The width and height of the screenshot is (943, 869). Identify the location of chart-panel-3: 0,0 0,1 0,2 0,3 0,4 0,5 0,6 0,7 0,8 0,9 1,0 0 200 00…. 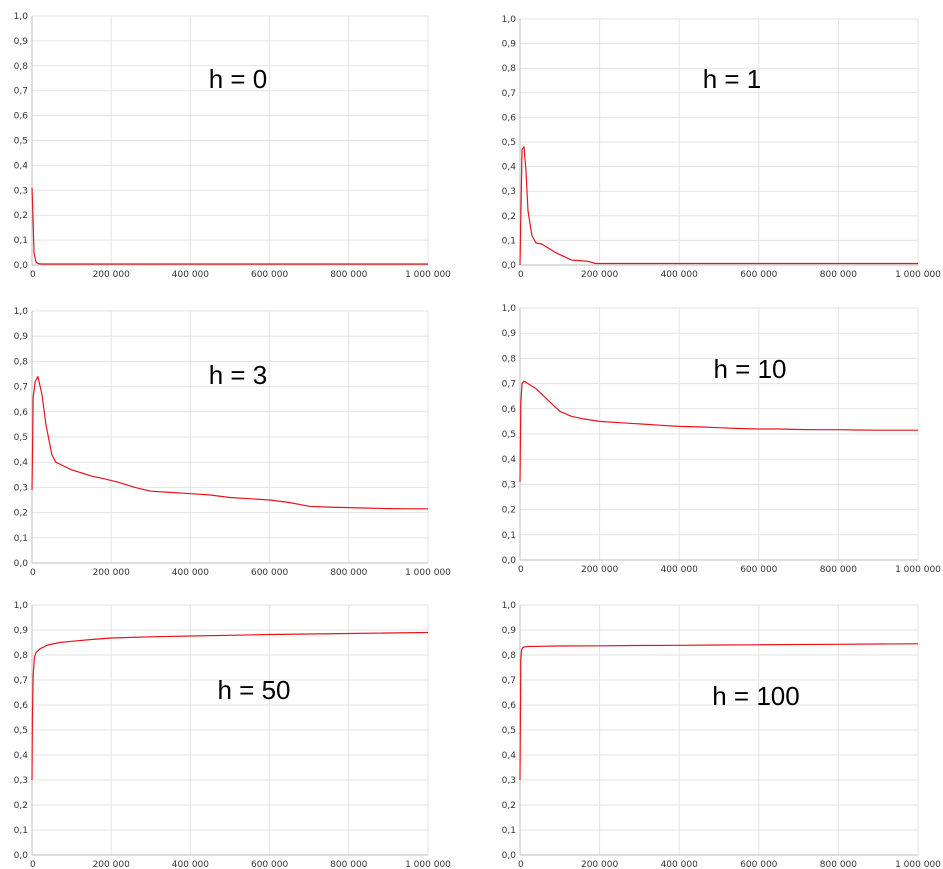
(233, 442).